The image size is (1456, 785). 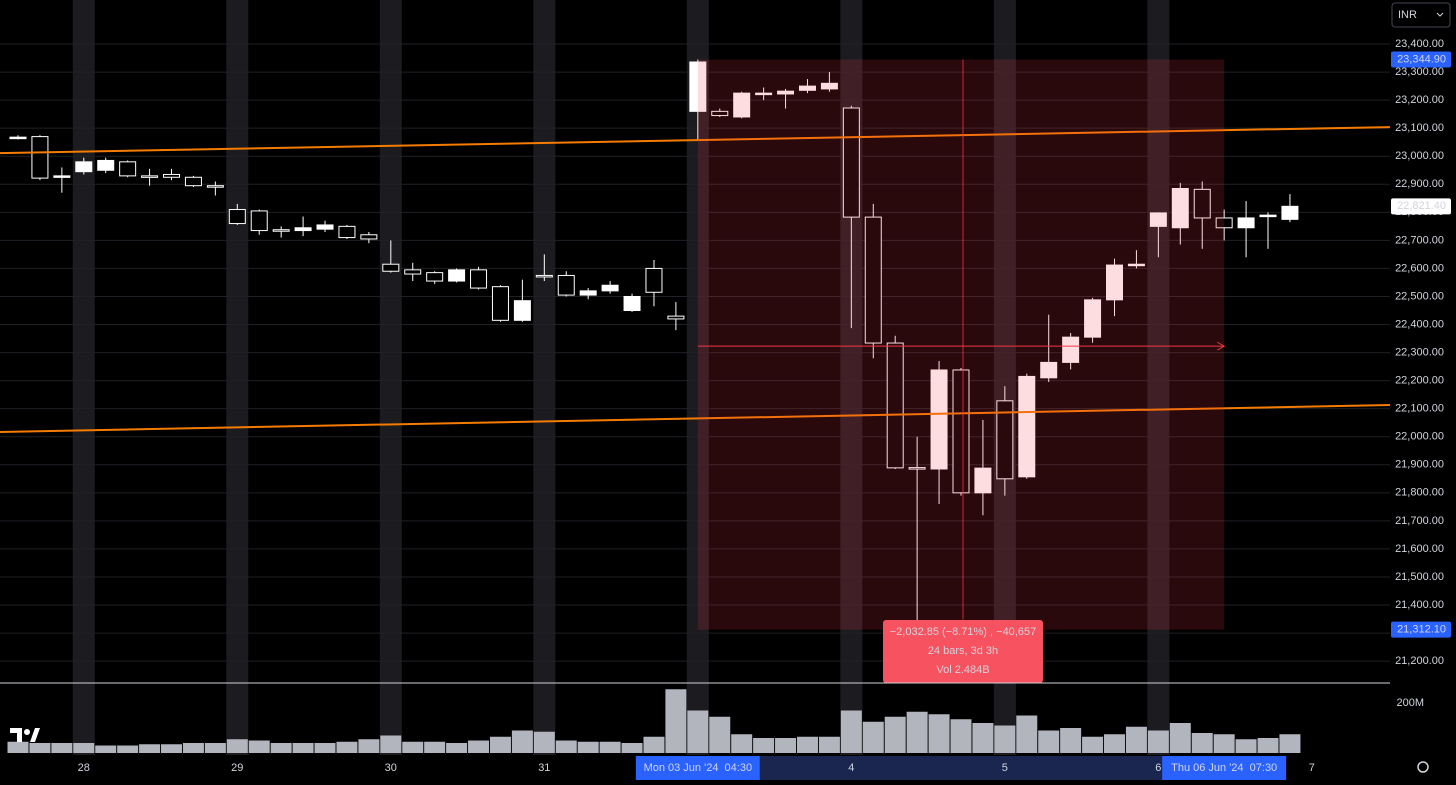 I want to click on price-badge-label: 22,821.40, so click(x=1421, y=206).